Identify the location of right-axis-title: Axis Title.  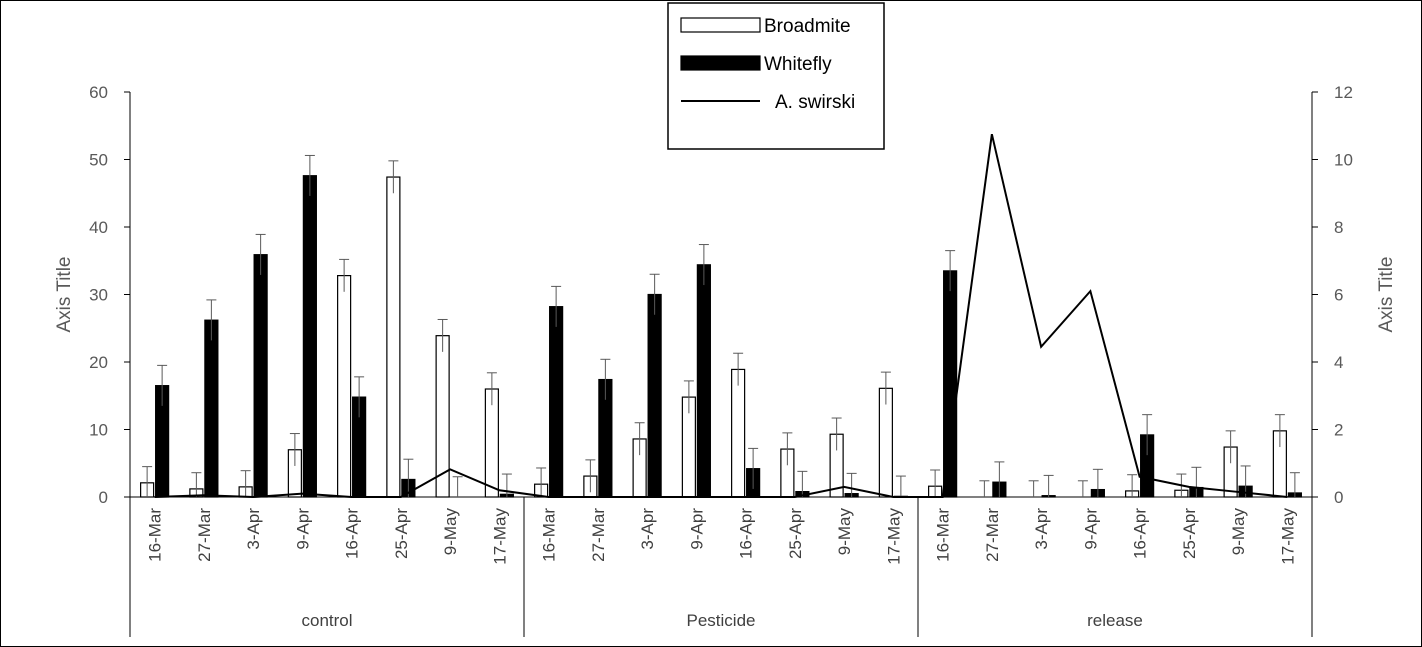
(1386, 294).